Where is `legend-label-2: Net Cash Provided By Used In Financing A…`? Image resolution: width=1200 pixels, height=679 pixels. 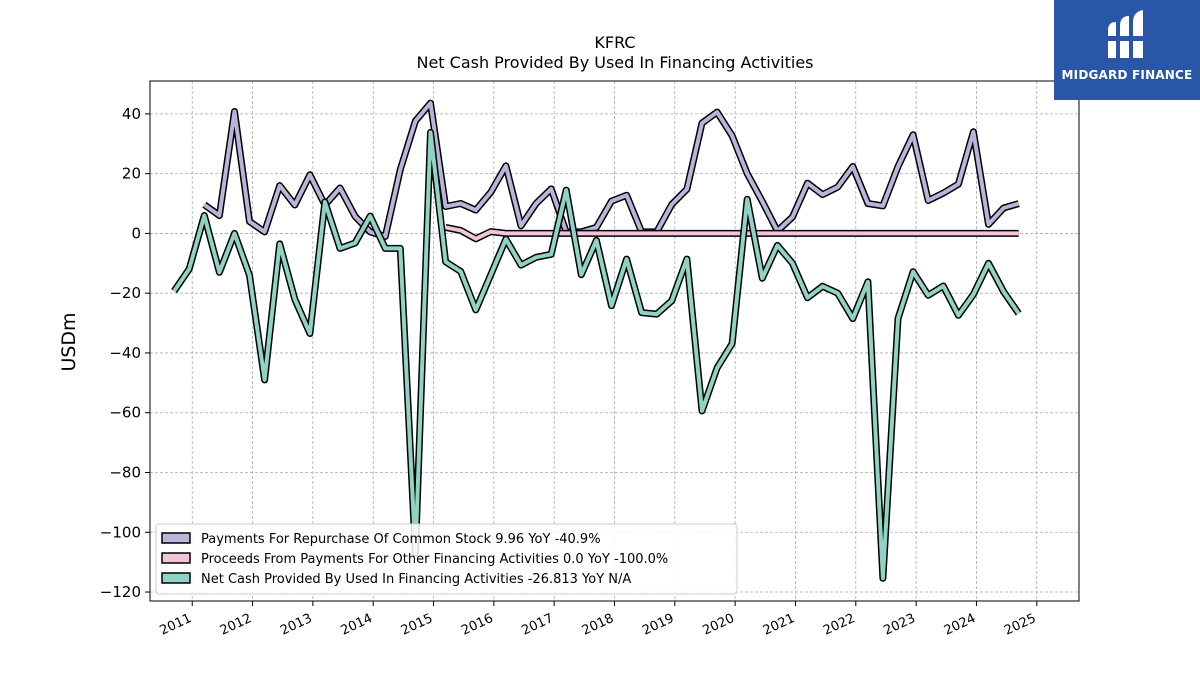
legend-label-2: Net Cash Provided By Used In Financing A… is located at coordinates (416, 579).